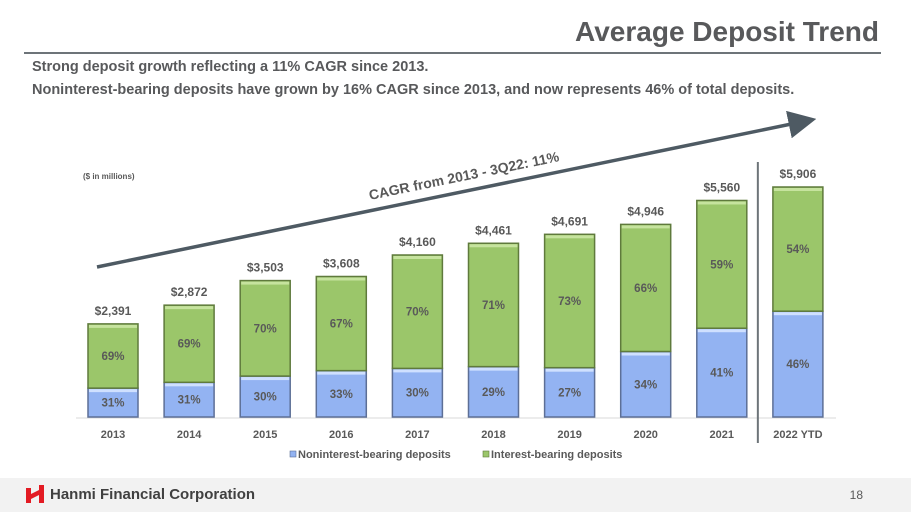  I want to click on label-total: $2,391, so click(113, 311).